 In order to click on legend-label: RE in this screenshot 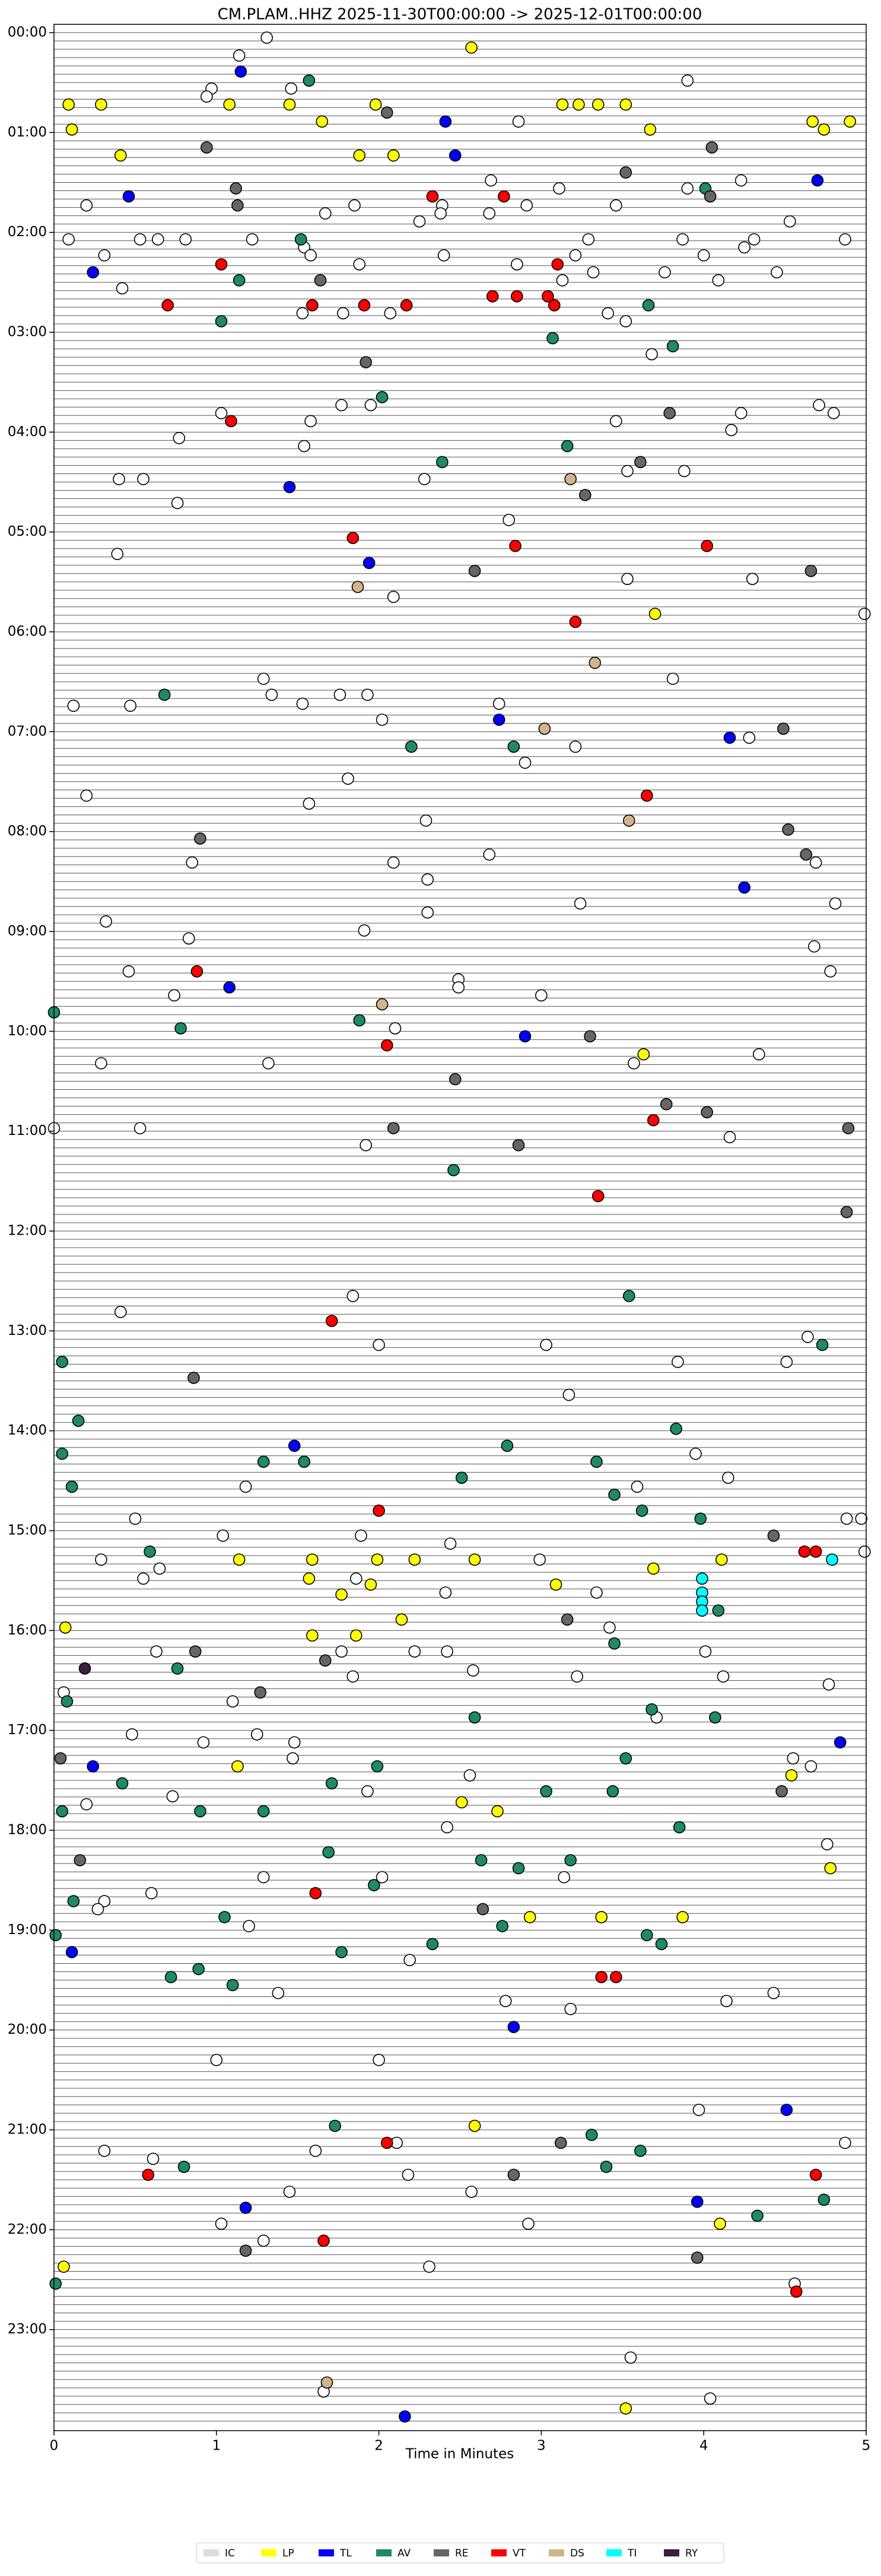, I will do `click(462, 2553)`.